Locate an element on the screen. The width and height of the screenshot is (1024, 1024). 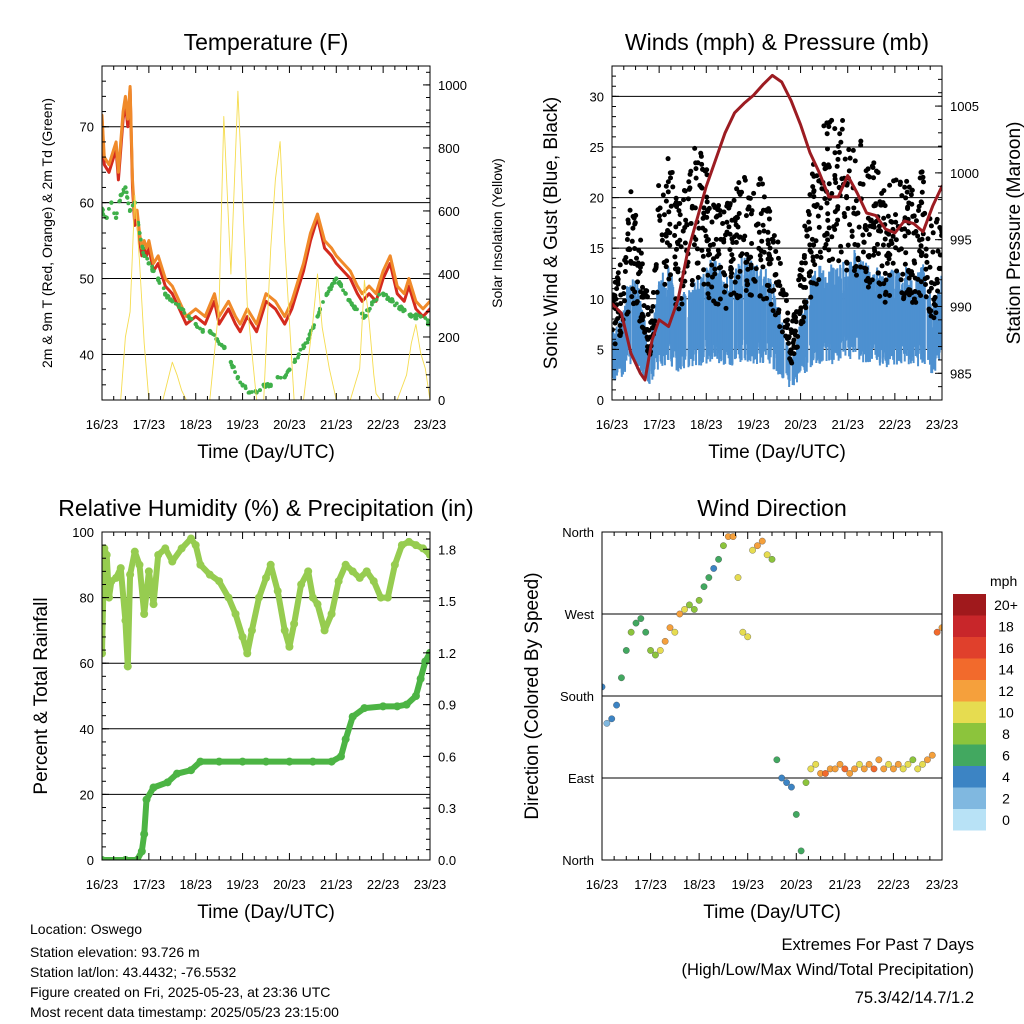
x-tick-label: 19/23 is located at coordinates (747, 884).